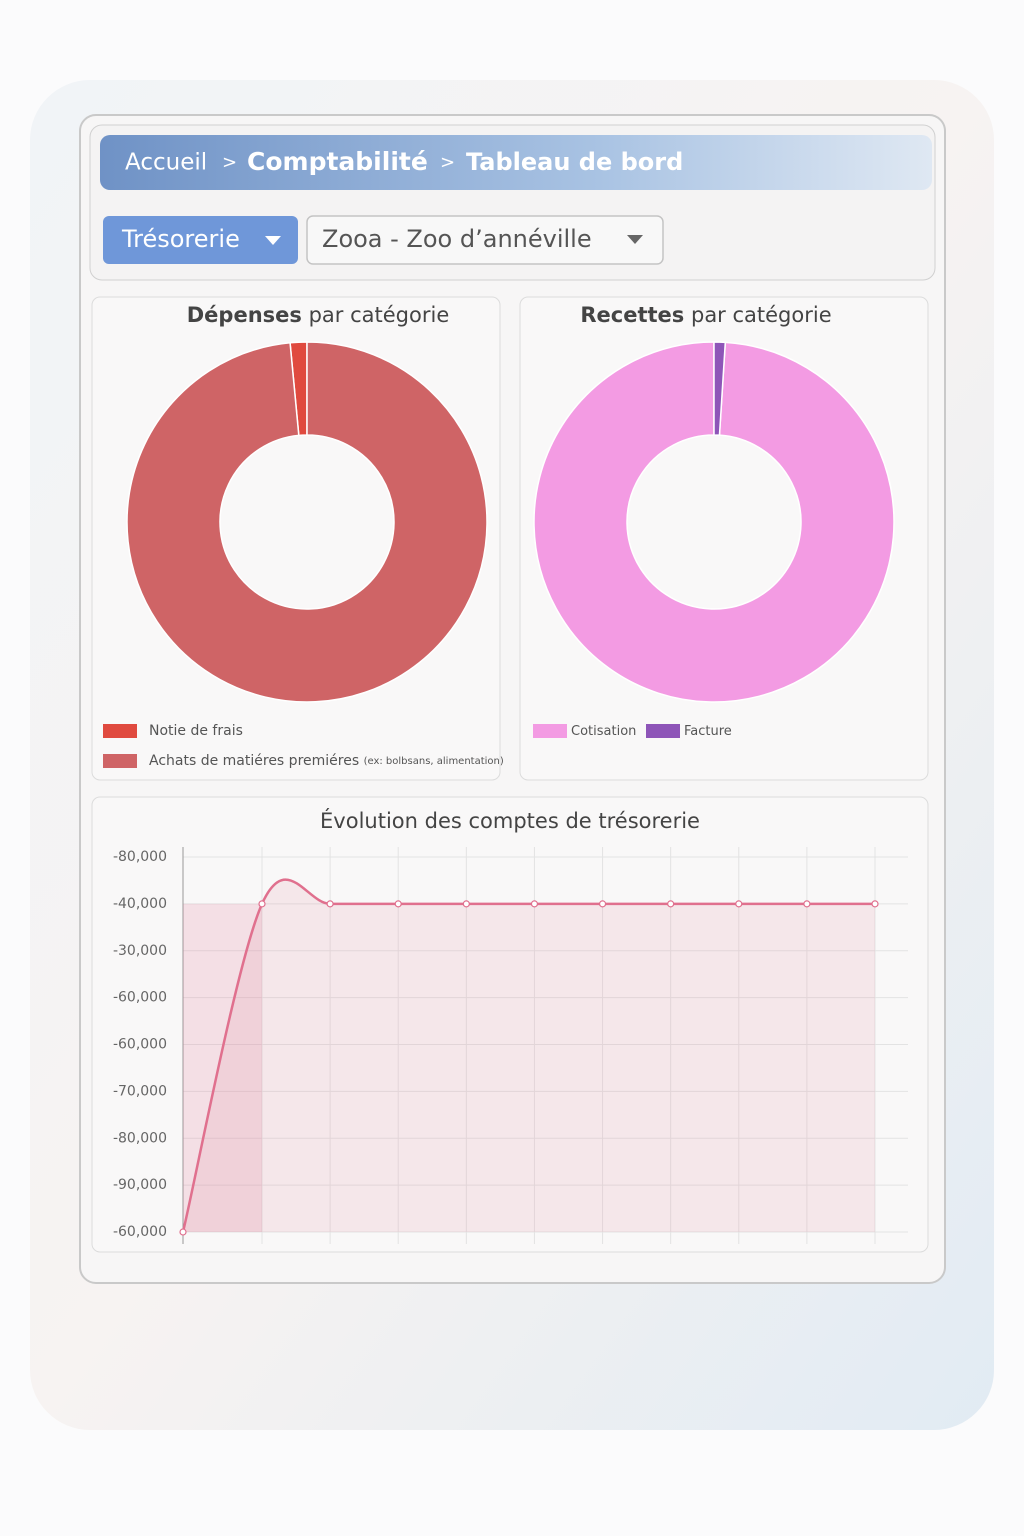  I want to click on org-dropdown, so click(485, 240).